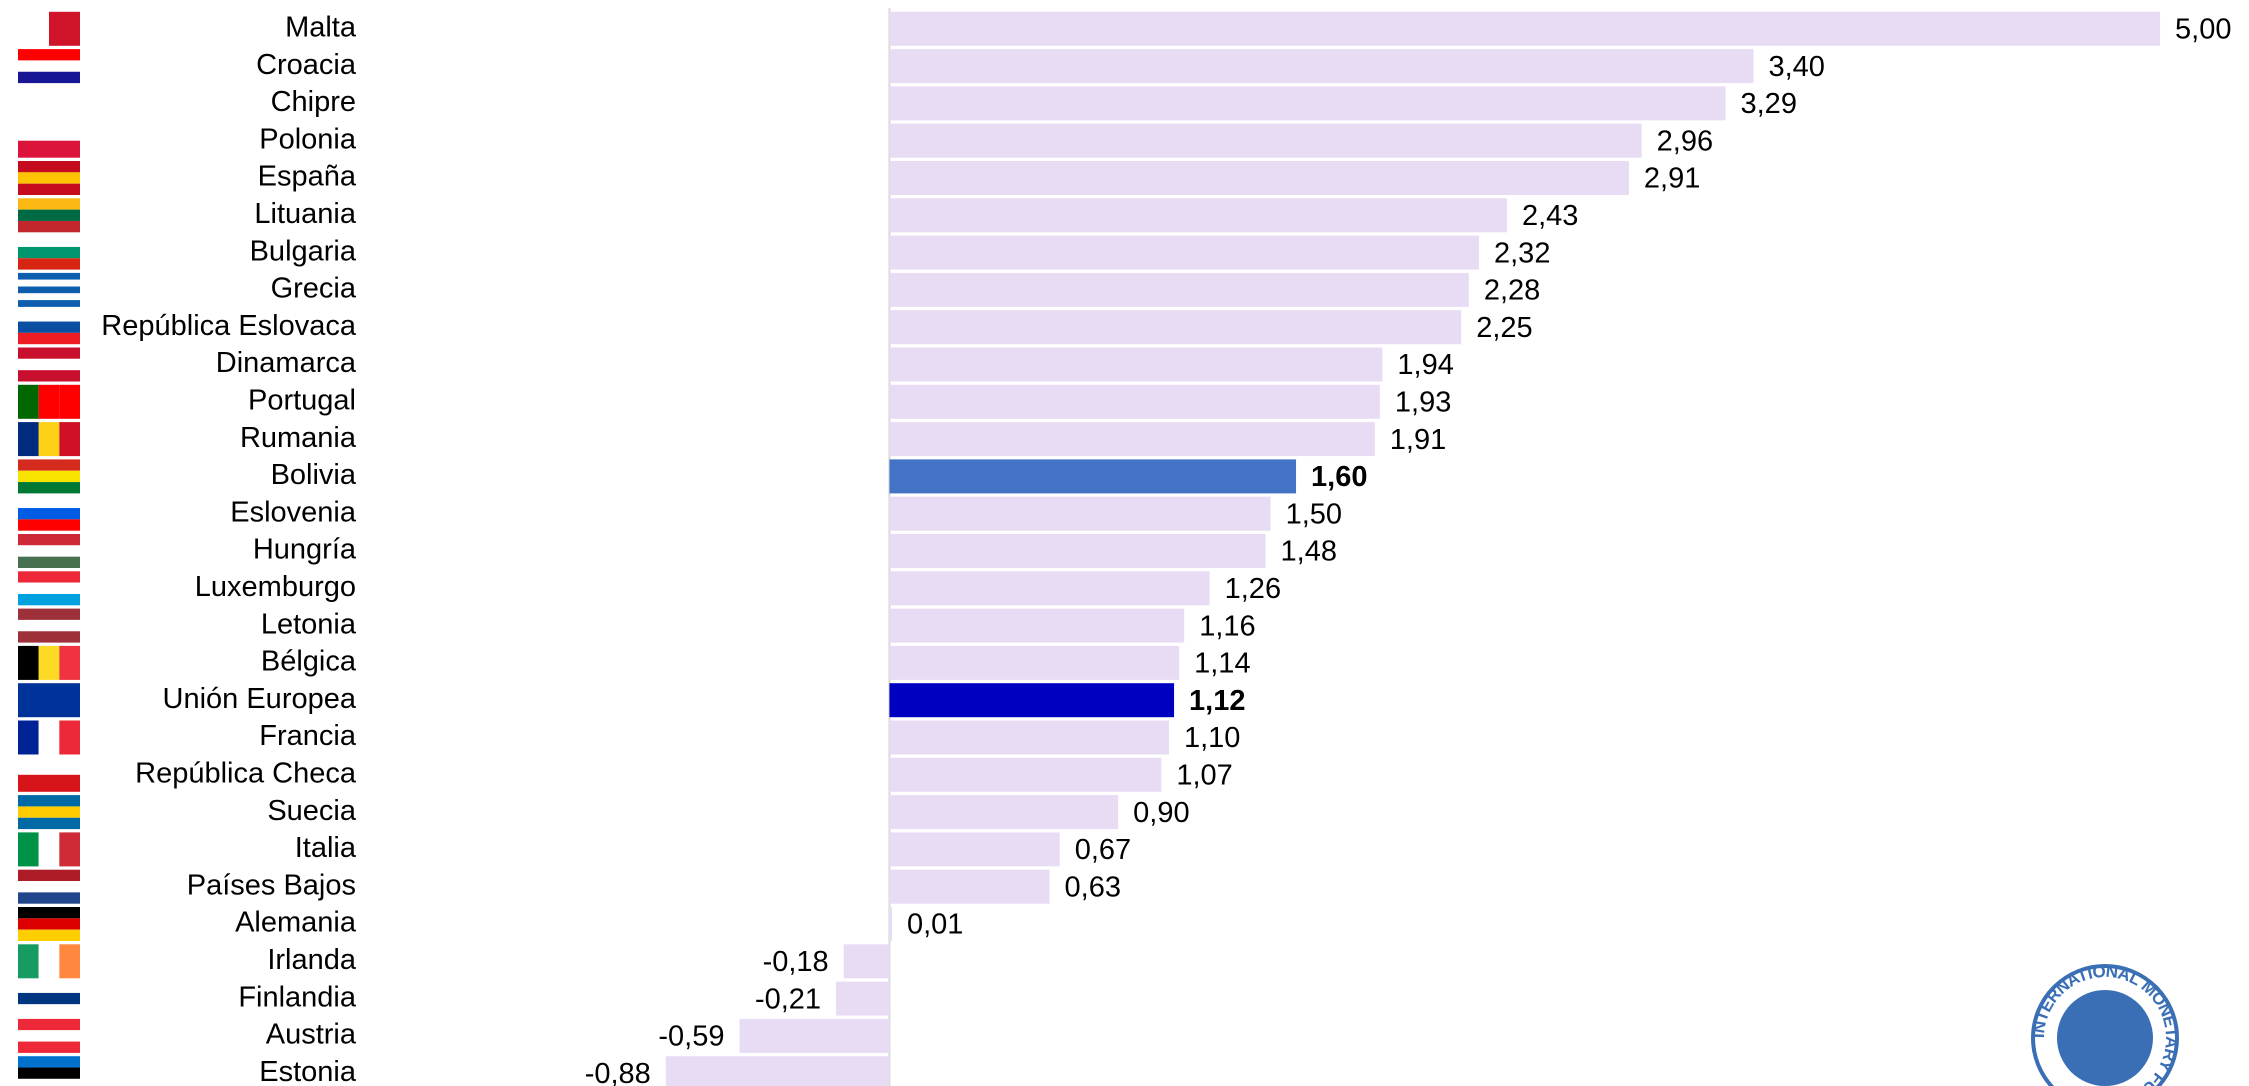 The image size is (2249, 1086). What do you see at coordinates (307, 177) in the screenshot?
I see `category-label: España` at bounding box center [307, 177].